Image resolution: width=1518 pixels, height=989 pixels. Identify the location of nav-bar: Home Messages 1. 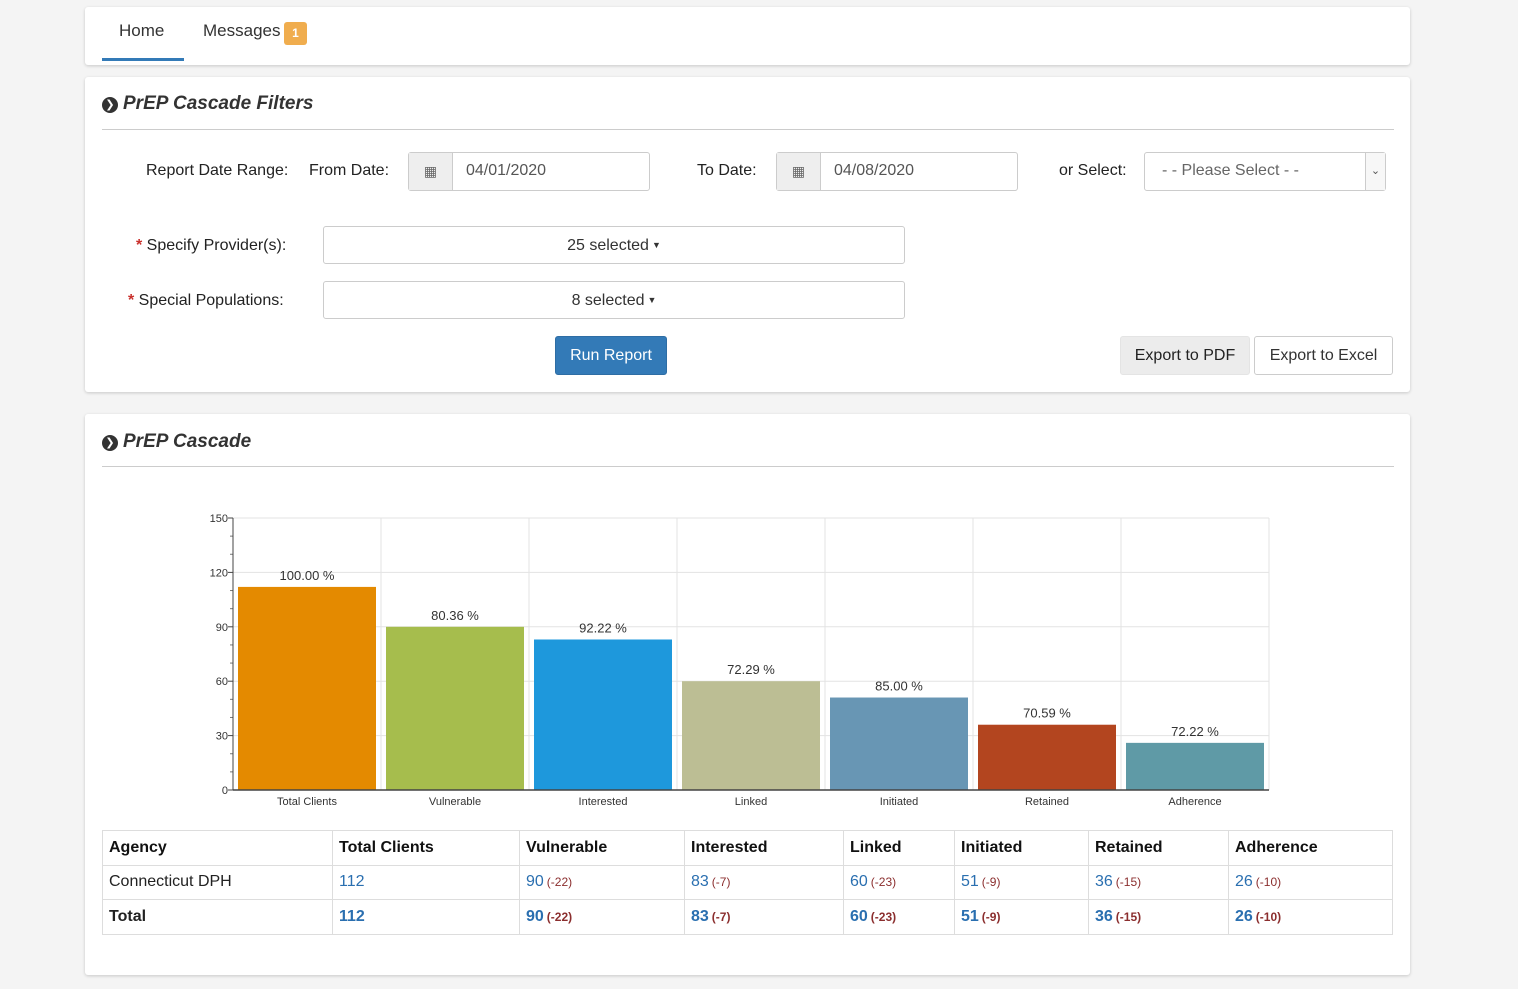
(747, 36).